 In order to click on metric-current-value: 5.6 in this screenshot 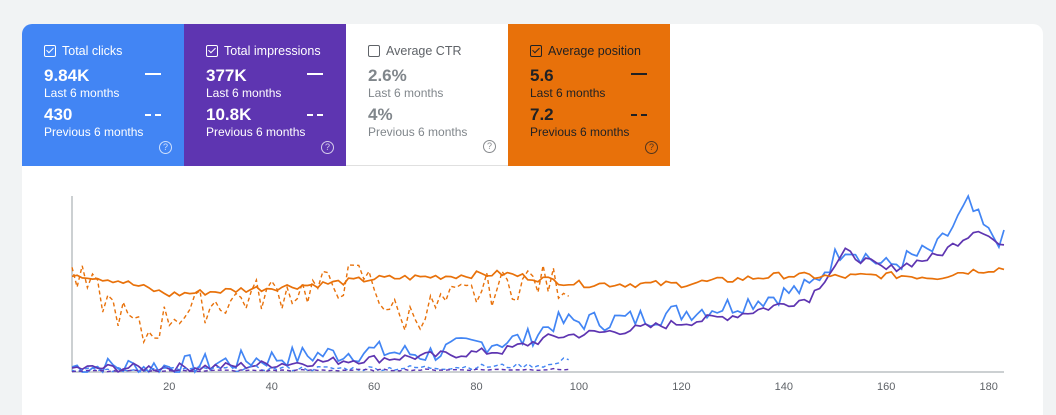, I will do `click(542, 75)`.